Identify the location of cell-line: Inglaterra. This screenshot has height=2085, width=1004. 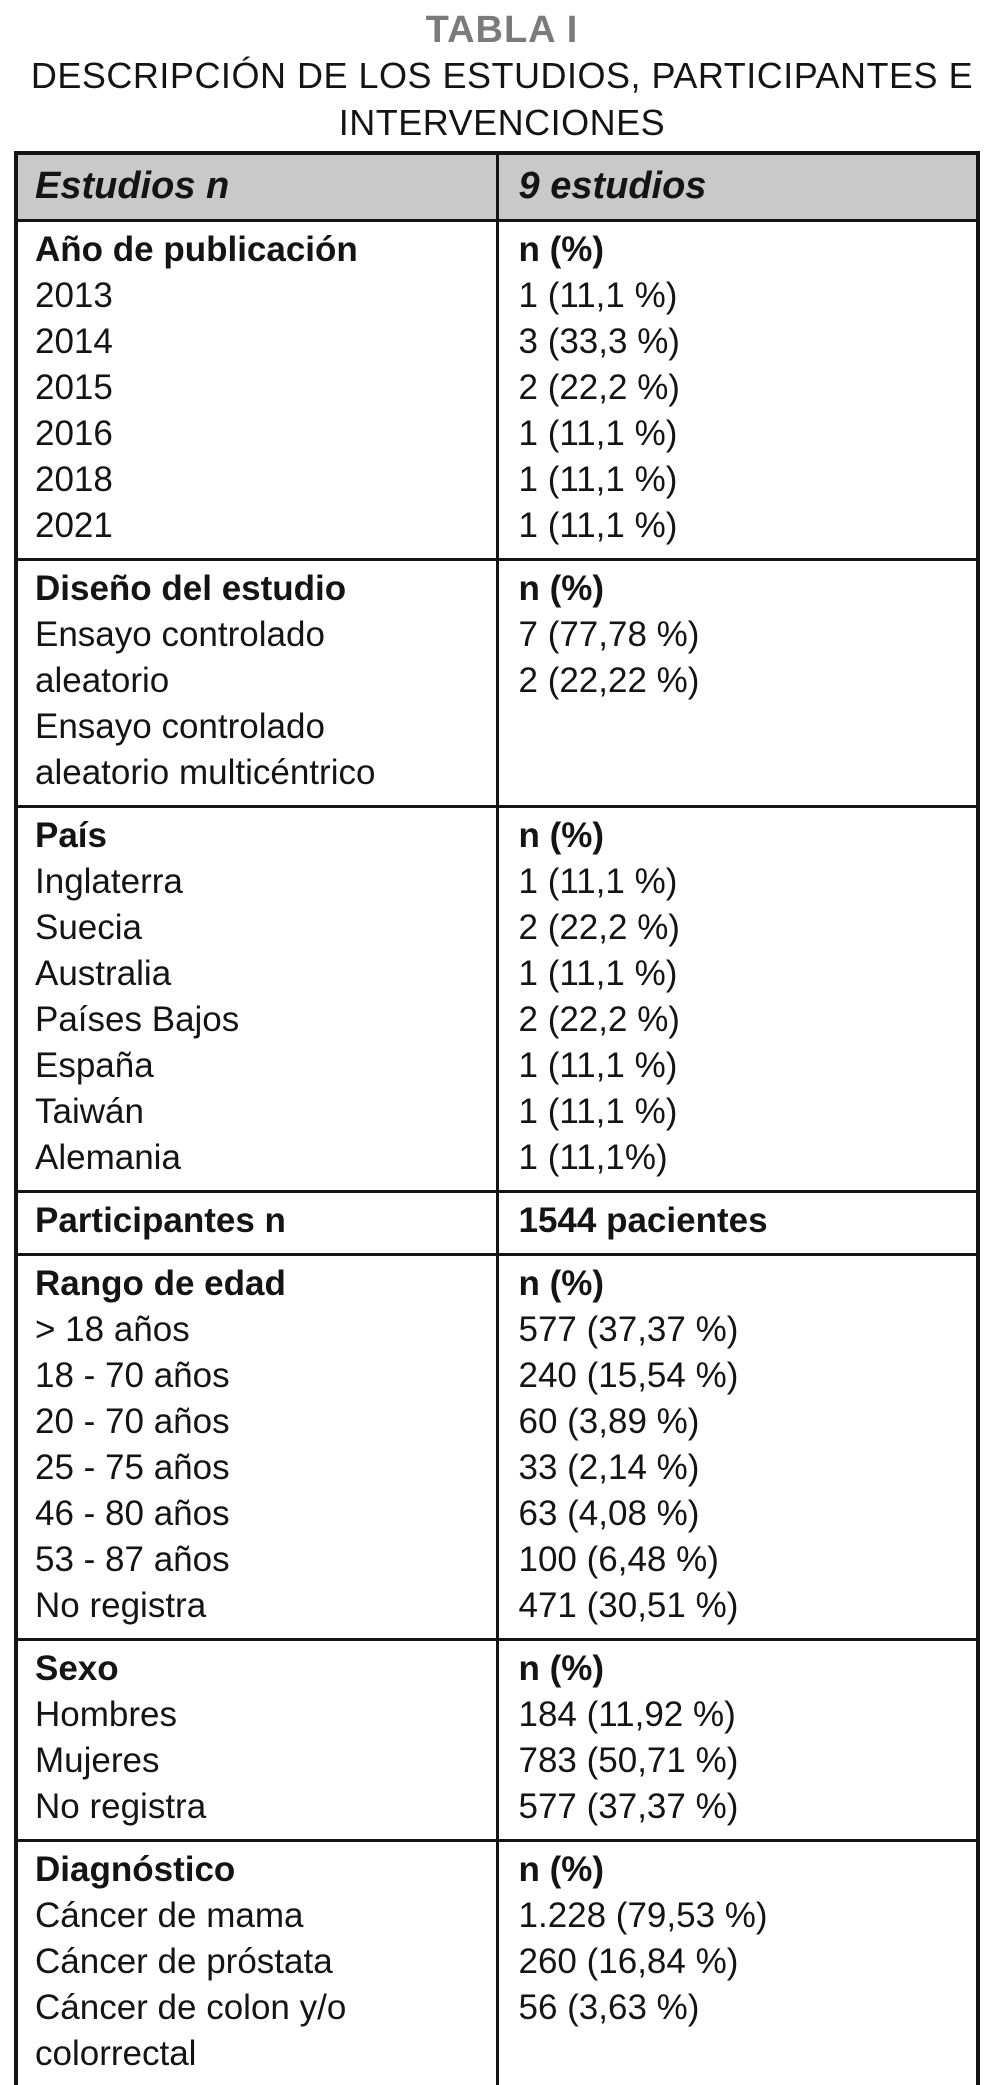
(109, 881).